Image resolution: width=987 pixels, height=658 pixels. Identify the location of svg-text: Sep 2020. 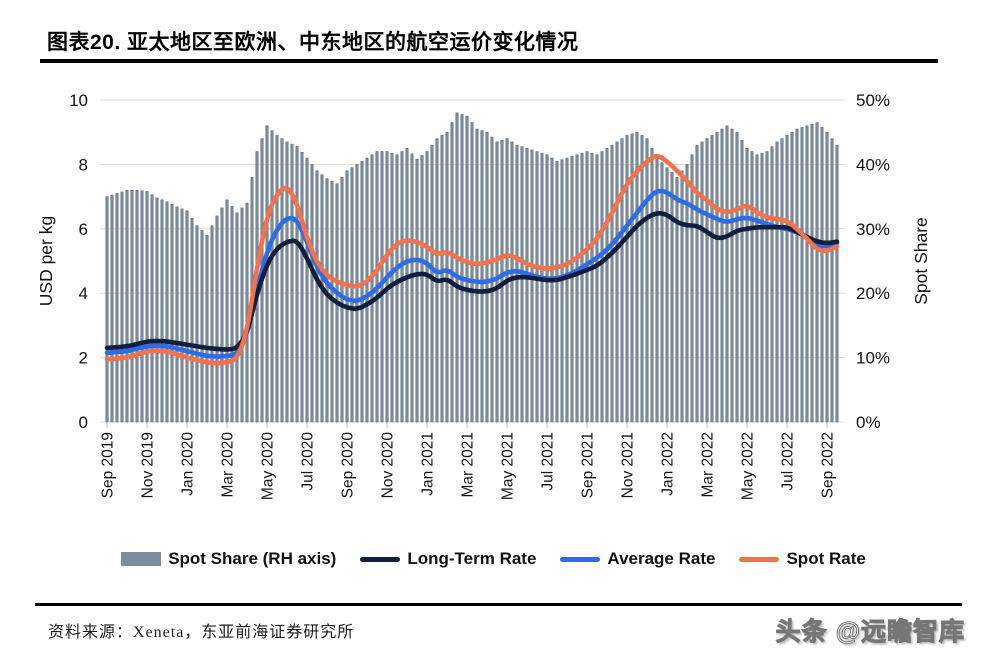
(348, 465).